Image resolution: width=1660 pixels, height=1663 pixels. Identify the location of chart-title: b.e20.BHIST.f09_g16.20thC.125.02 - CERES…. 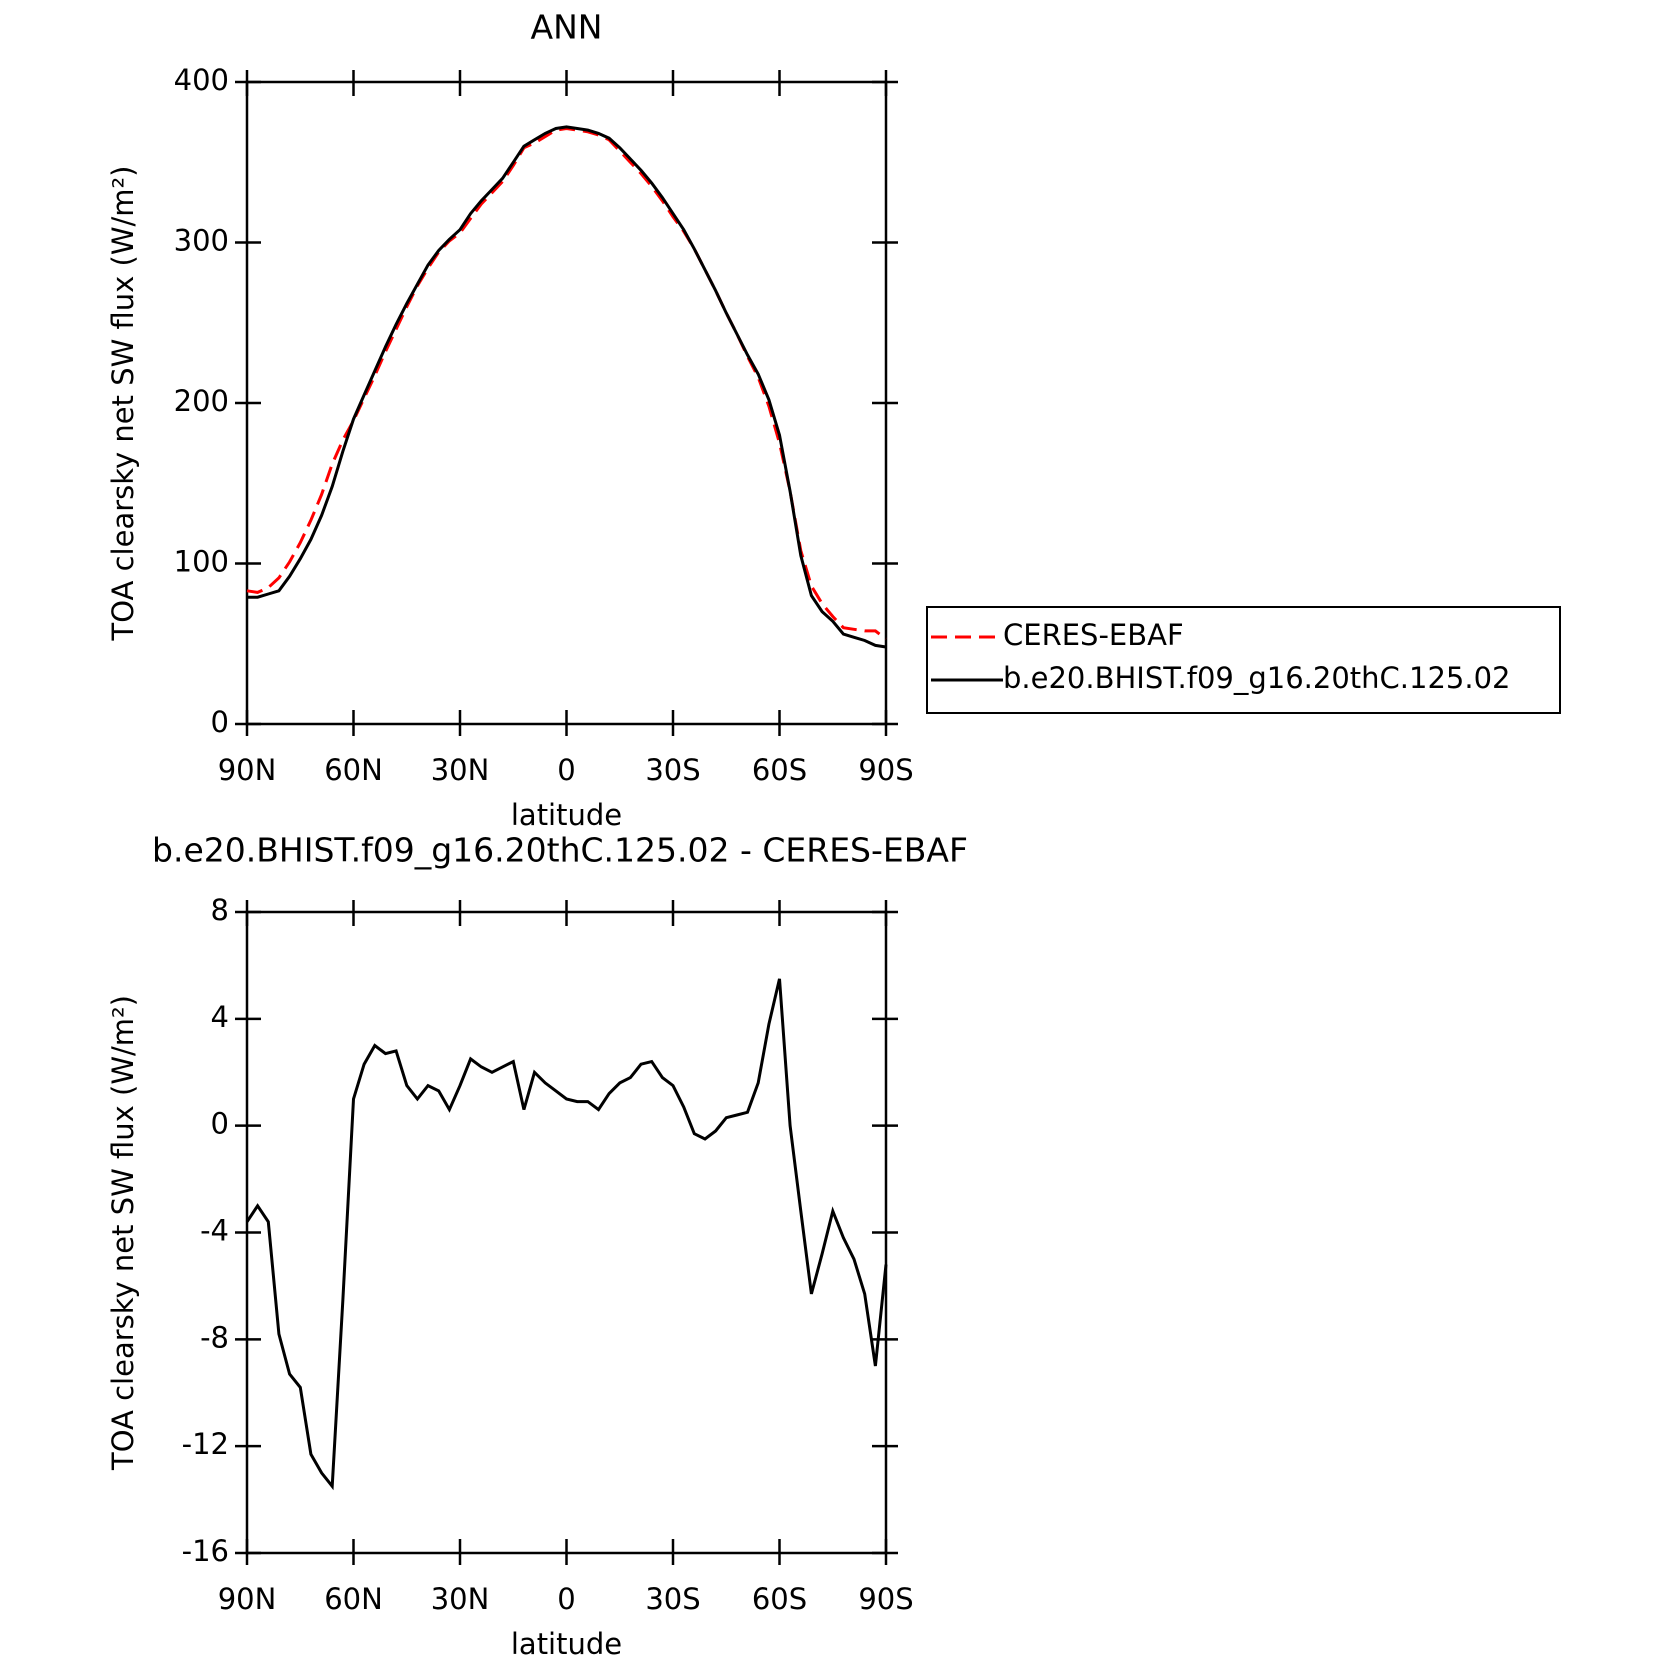
(560, 850).